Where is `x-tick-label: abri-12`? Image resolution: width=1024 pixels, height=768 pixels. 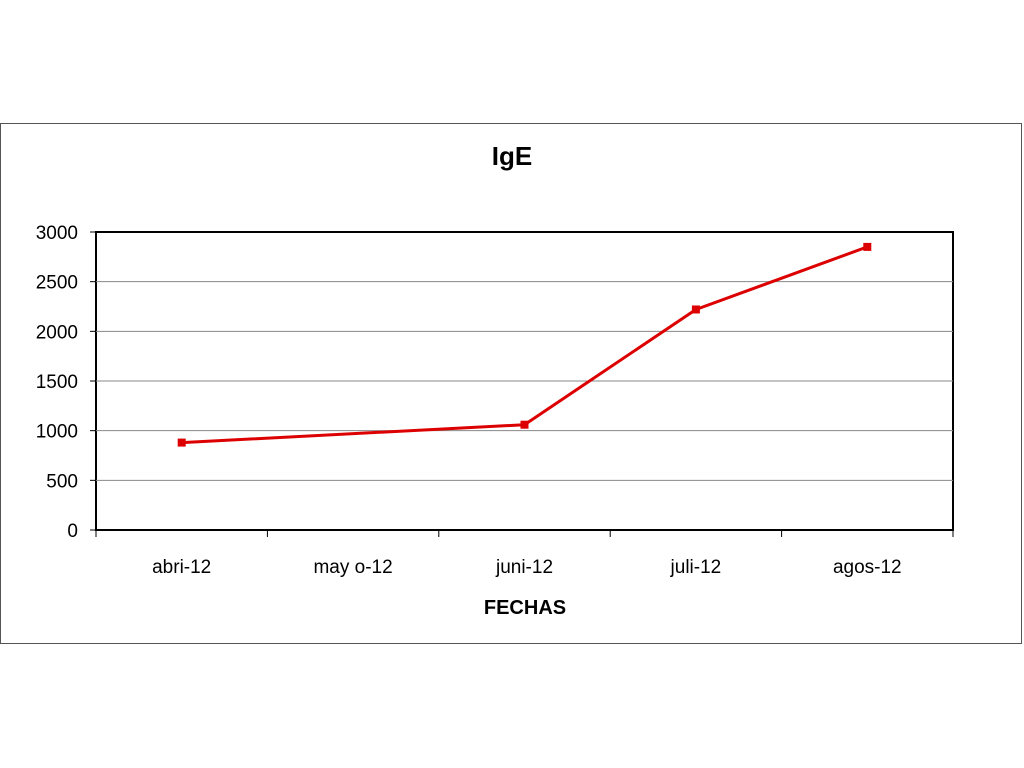
x-tick-label: abri-12 is located at coordinates (181, 567).